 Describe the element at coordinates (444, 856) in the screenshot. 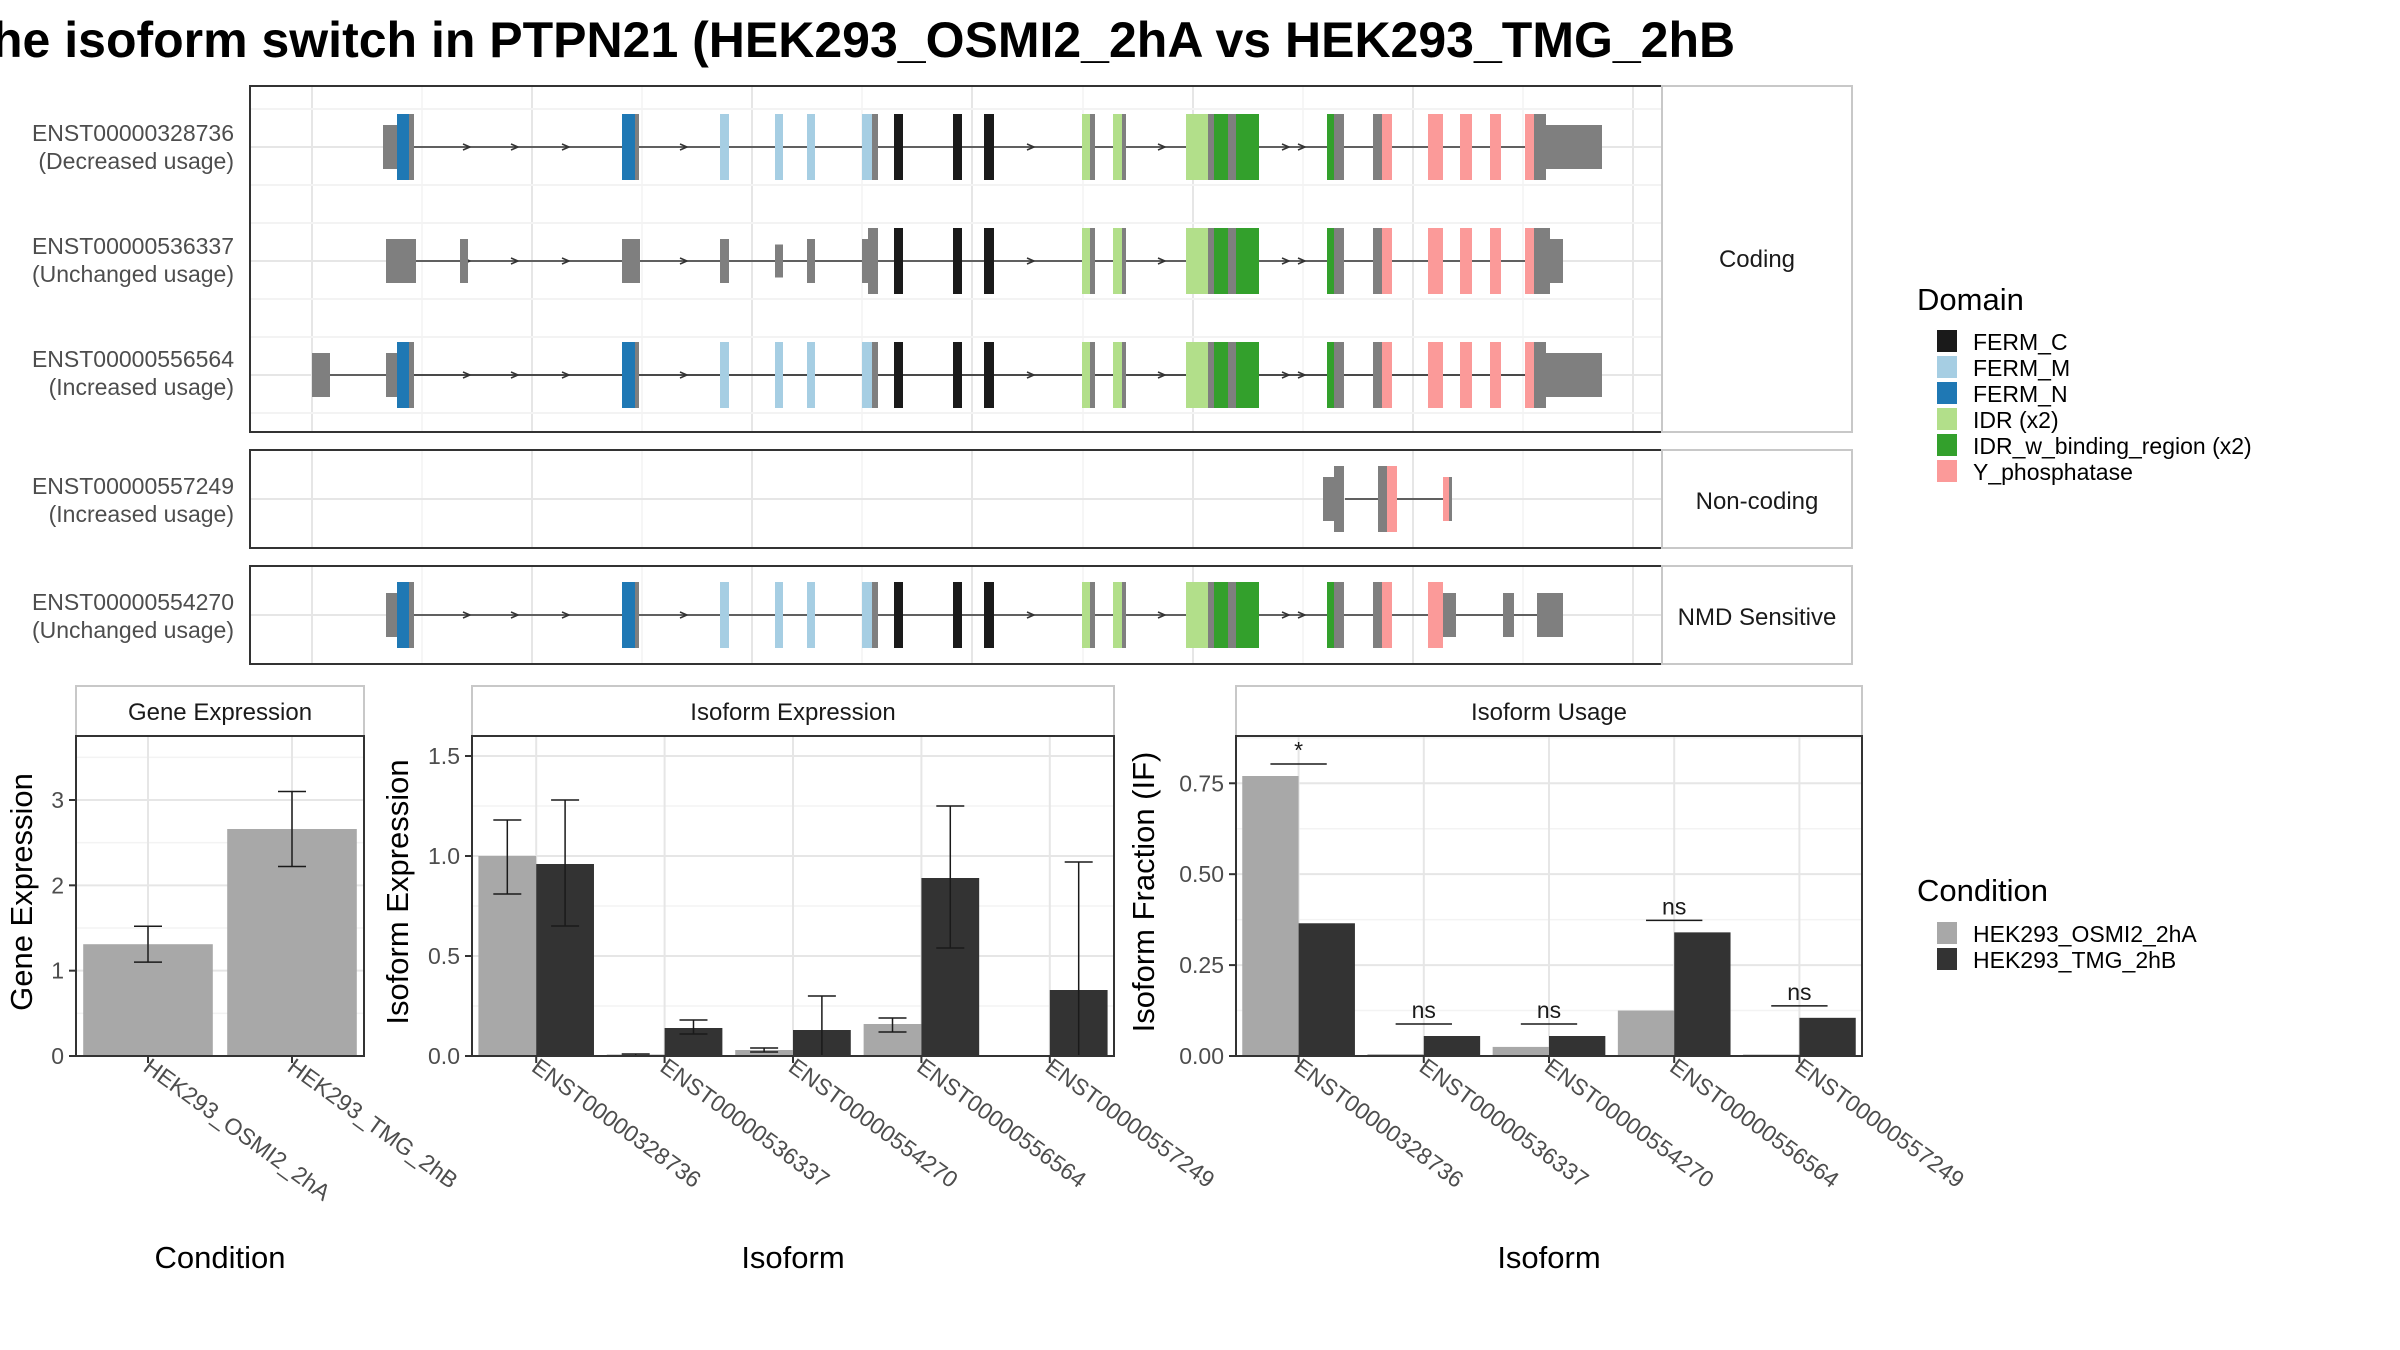

I see `y-tick-label: 1.0` at that location.